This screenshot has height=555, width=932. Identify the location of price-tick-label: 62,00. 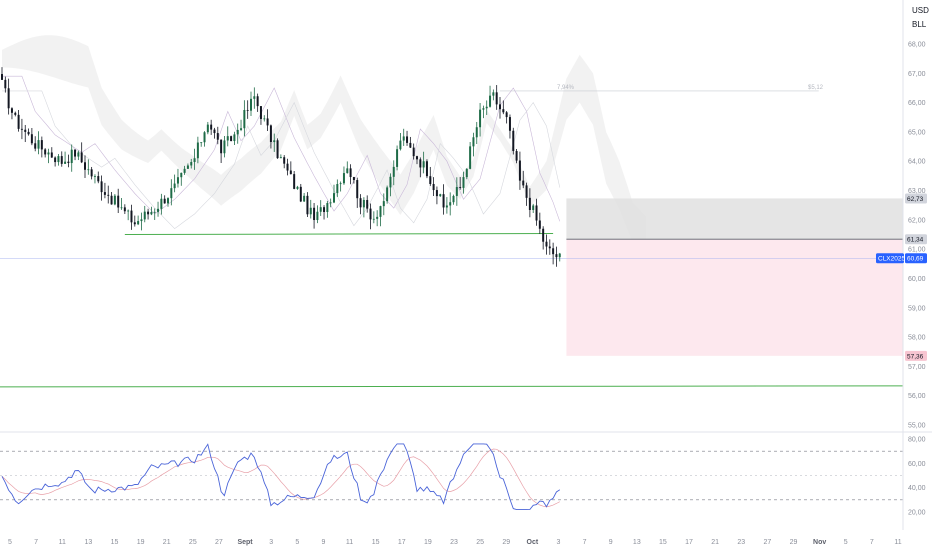
(917, 220).